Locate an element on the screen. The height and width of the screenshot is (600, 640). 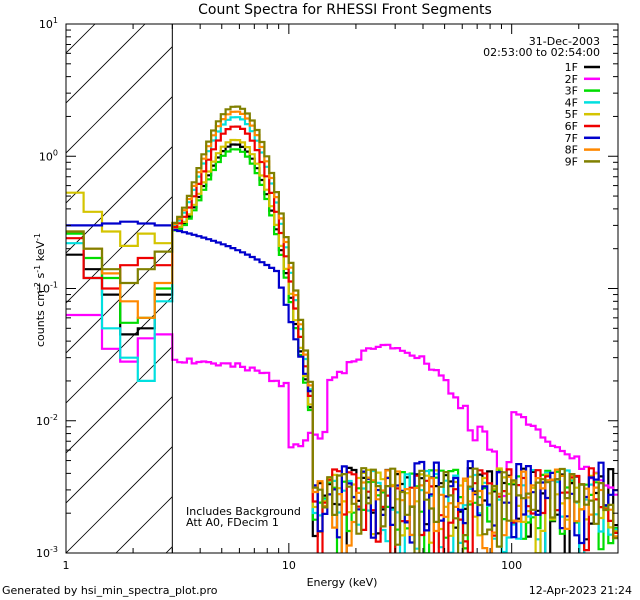
chart-title: Count Spectra for RHESSI Front Segments is located at coordinates (345, 10).